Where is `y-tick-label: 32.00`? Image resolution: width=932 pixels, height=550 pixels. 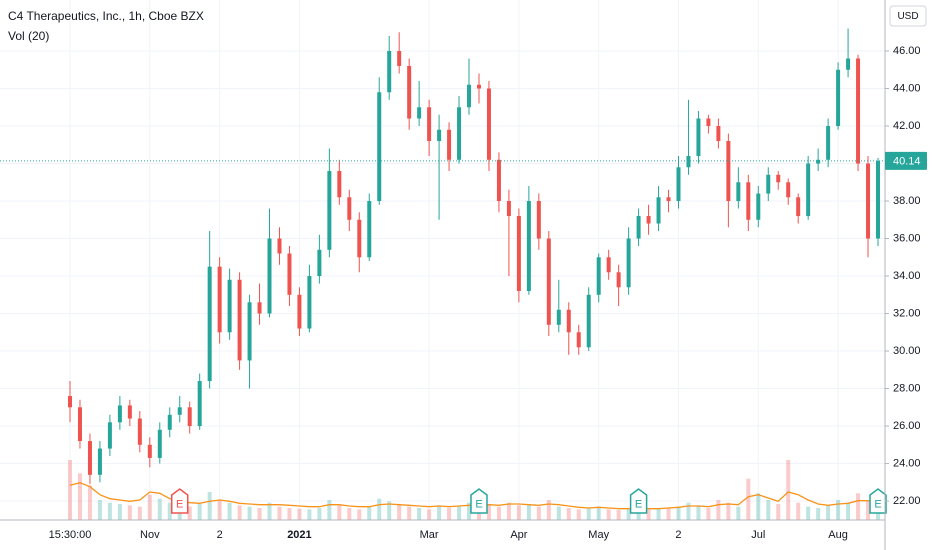 y-tick-label: 32.00 is located at coordinates (907, 313).